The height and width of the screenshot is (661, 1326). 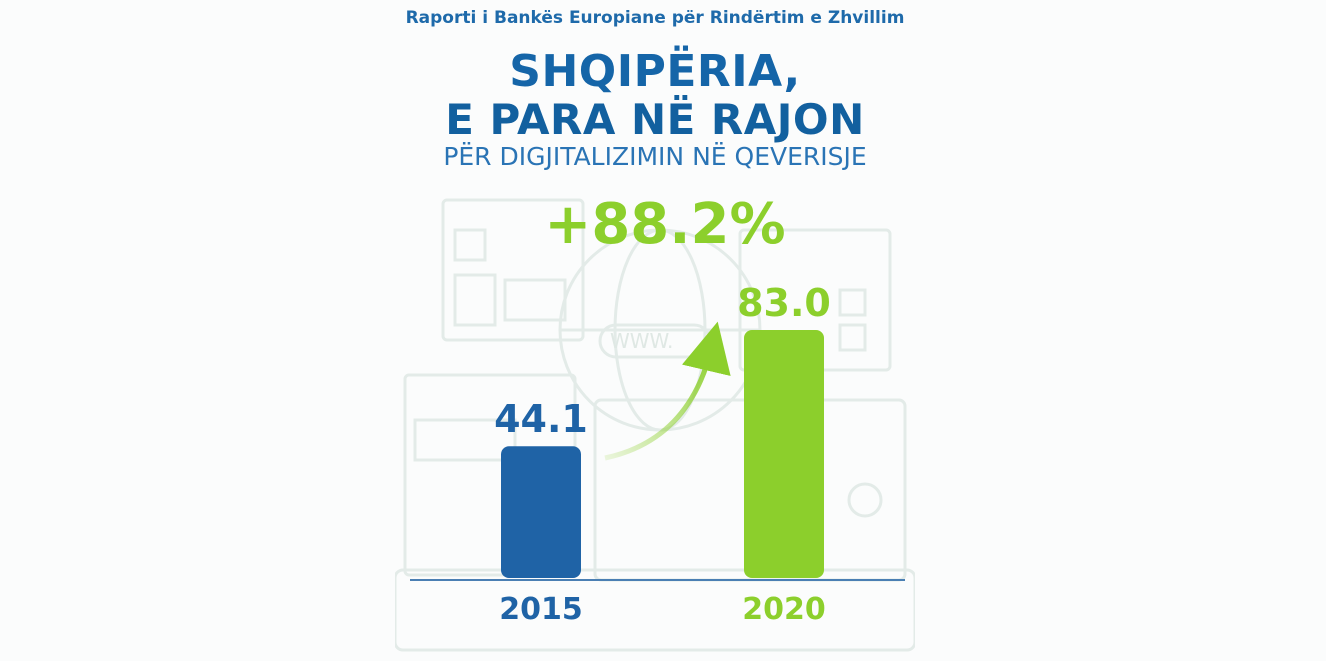 I want to click on growth-percentage: +88.2%, so click(x=665, y=224).